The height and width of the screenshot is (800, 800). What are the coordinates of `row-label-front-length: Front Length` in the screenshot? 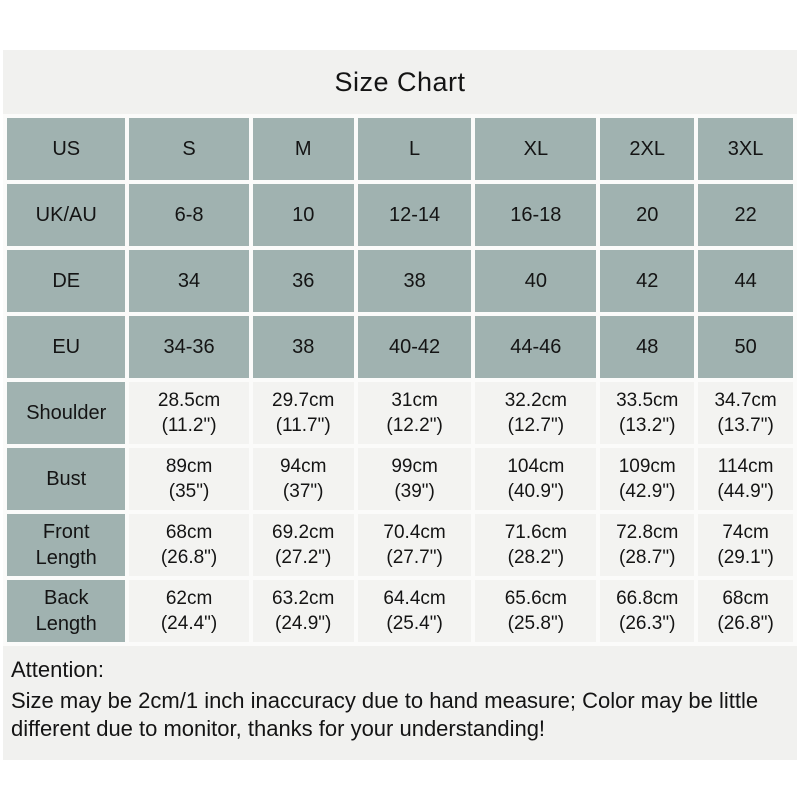 It's located at (66, 545).